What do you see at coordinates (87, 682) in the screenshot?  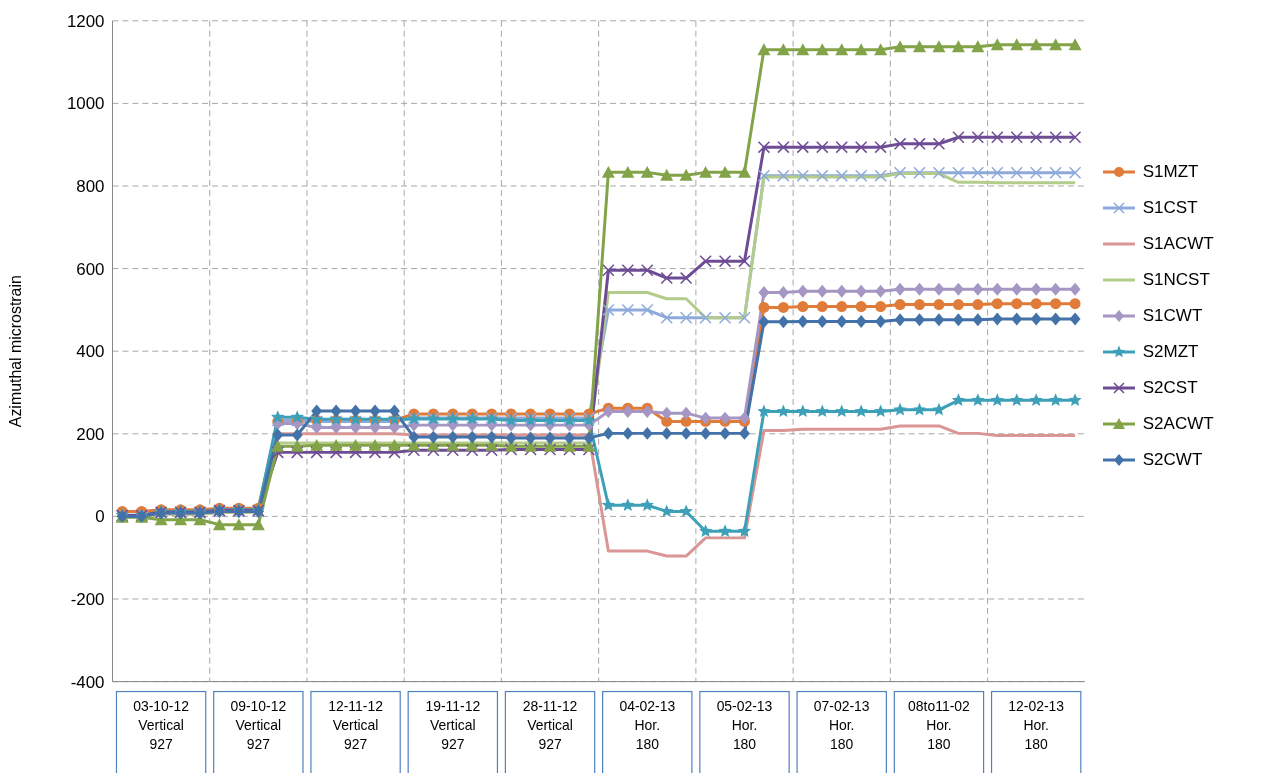 I see `y-tick-label: -400` at bounding box center [87, 682].